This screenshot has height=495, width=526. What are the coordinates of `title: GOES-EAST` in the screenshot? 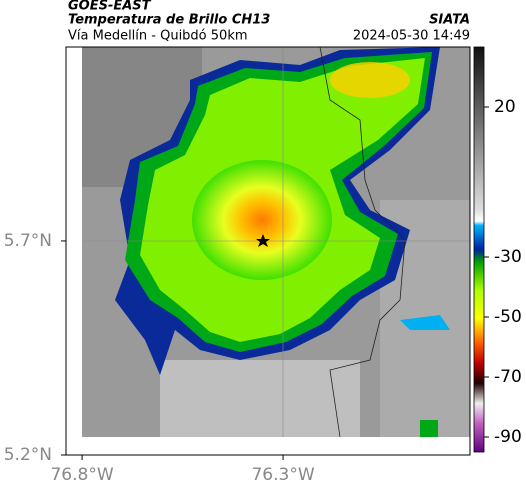 It's located at (110, 7).